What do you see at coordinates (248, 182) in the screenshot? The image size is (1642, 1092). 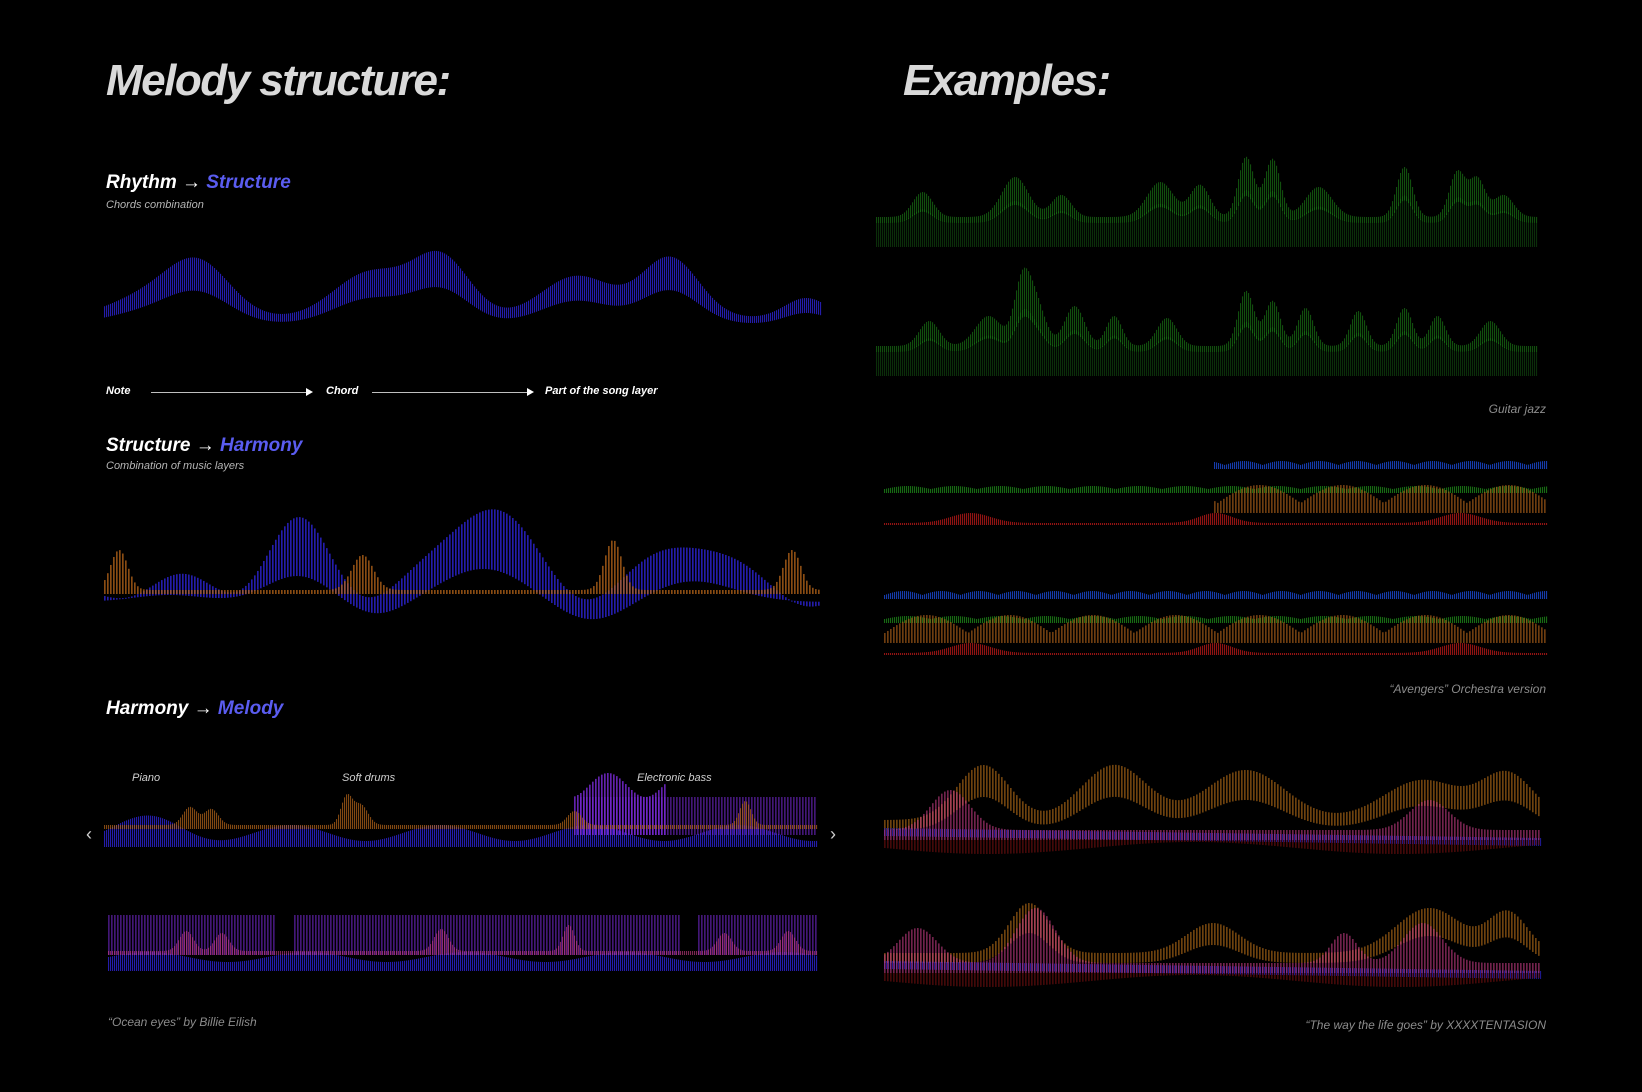 I see `structure-label: Structure` at bounding box center [248, 182].